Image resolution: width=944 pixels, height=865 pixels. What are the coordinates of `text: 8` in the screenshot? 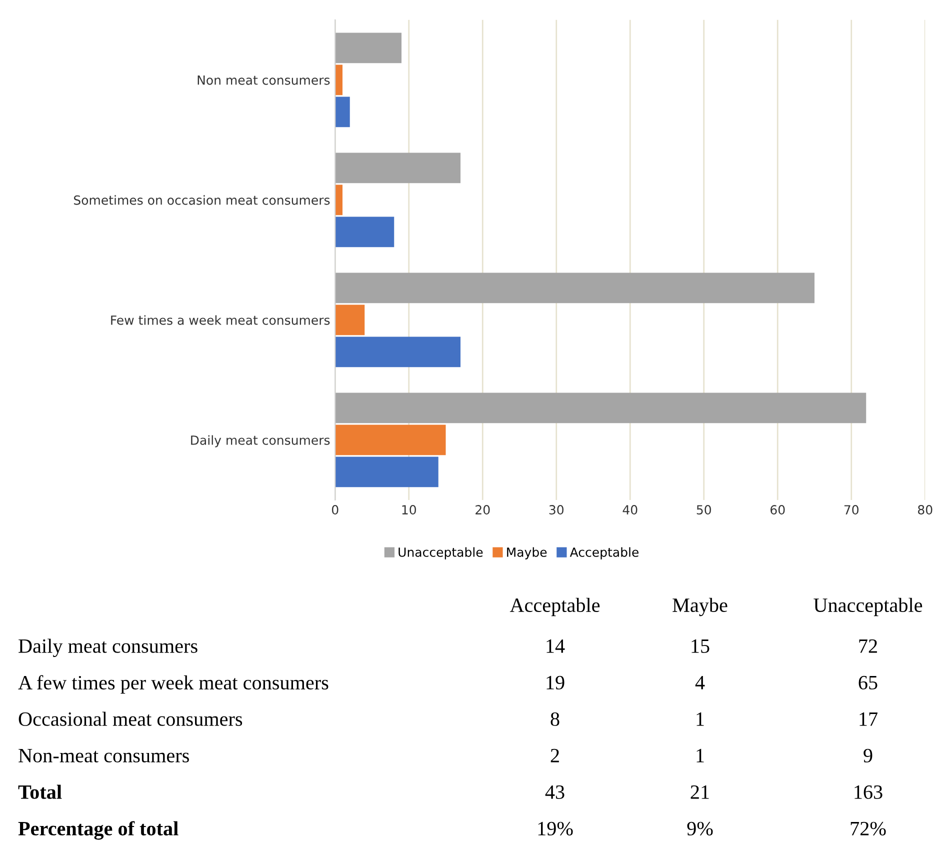 It's located at (555, 719).